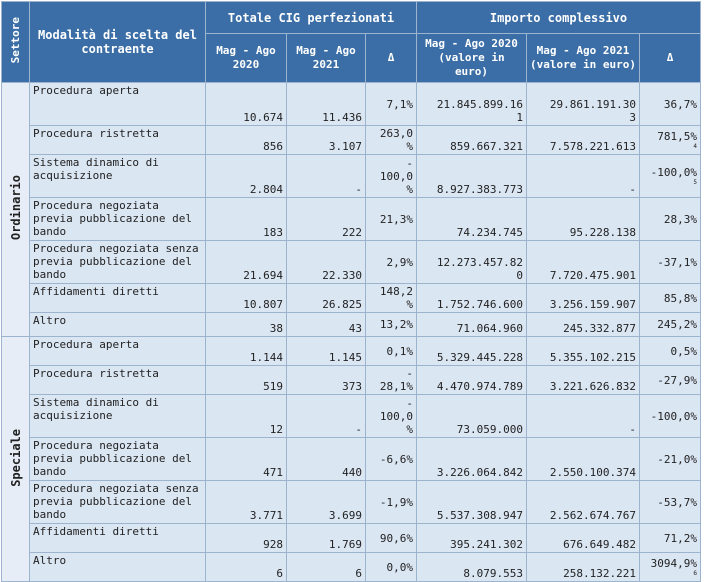 The image size is (711, 582). I want to click on importo-2020-cell: 8.927.383.773, so click(471, 176).